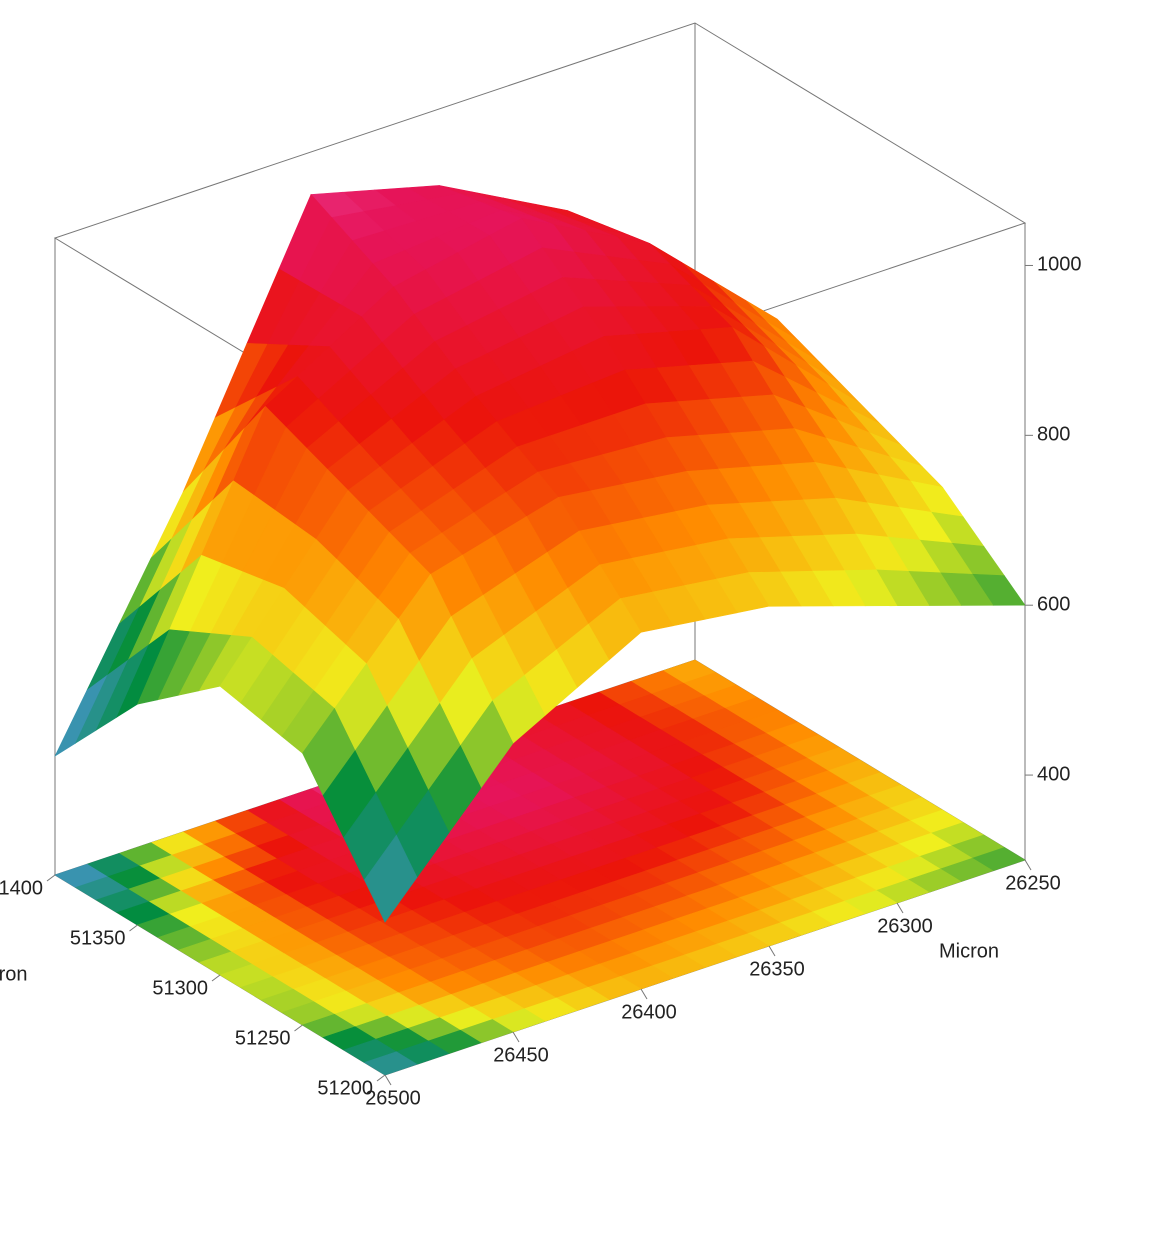 The width and height of the screenshot is (1149, 1242). Describe the element at coordinates (521, 1055) in the screenshot. I see `x-tick-label: 26450` at that location.